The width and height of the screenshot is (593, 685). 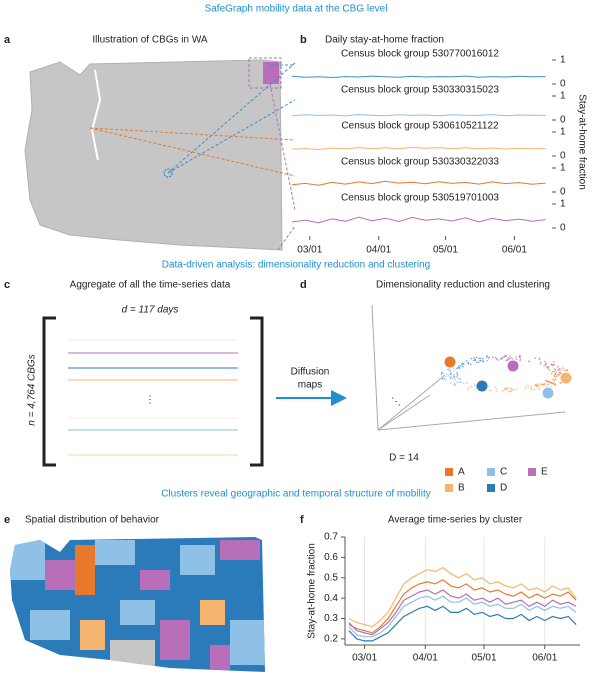 I want to click on highlight-box, so click(x=265, y=73).